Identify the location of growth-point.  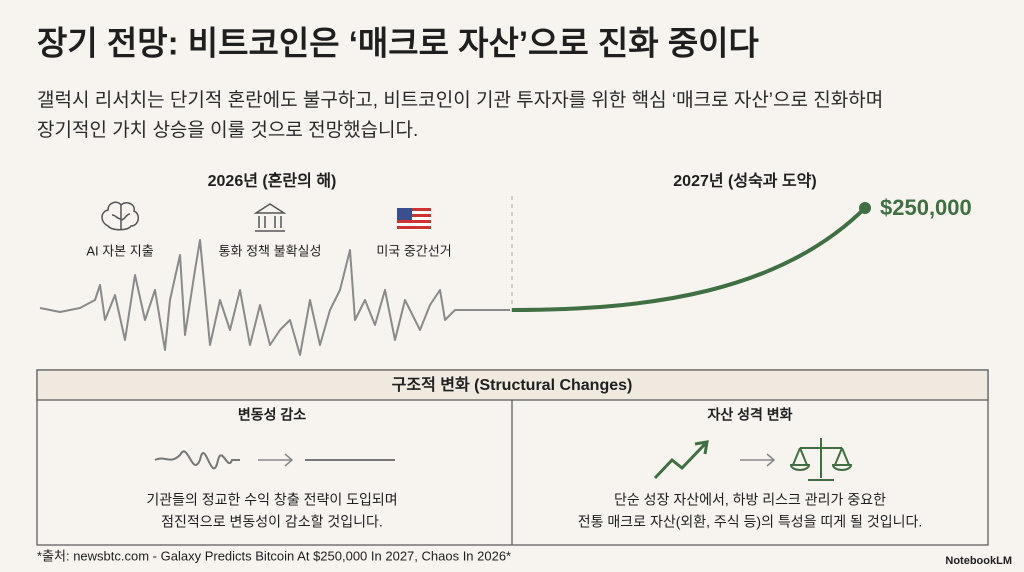
(865, 208).